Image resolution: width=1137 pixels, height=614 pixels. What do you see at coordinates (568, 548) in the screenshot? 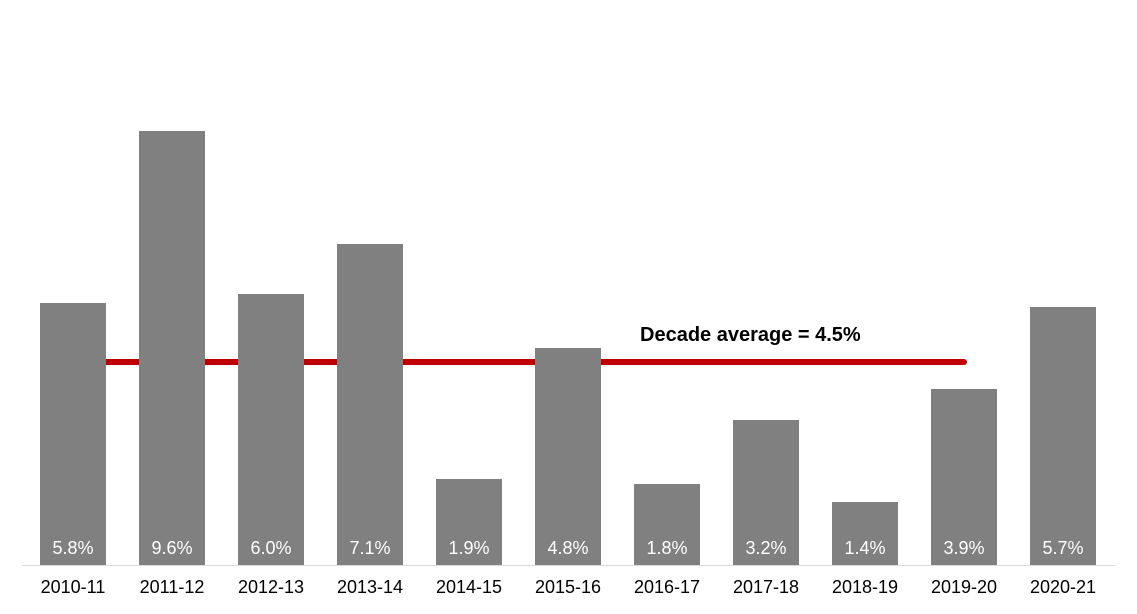
I see `bar-value-label: 4.8%` at bounding box center [568, 548].